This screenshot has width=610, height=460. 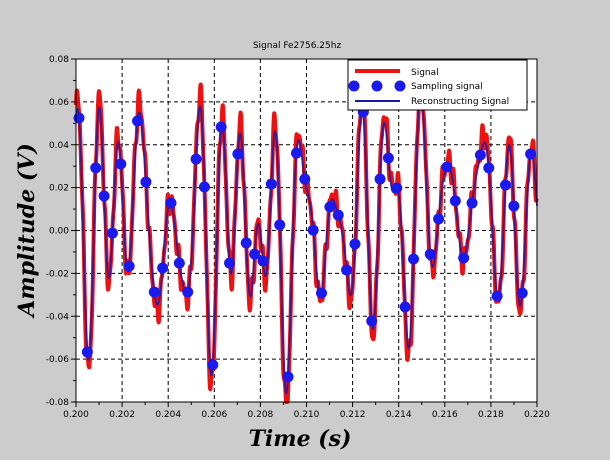 I want to click on legend-signal: Signal, so click(x=425, y=73).